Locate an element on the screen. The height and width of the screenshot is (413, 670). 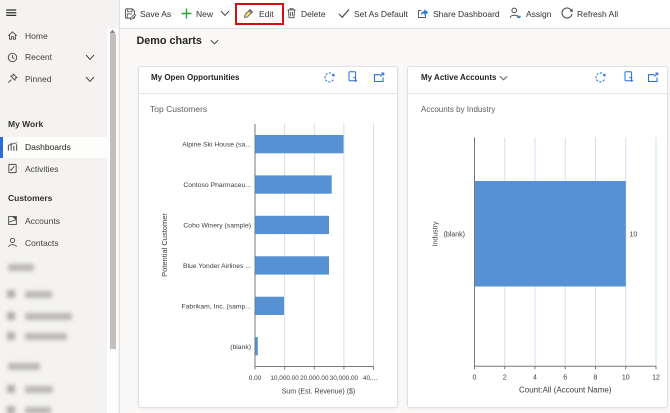
svg-text: 2 is located at coordinates (505, 378).